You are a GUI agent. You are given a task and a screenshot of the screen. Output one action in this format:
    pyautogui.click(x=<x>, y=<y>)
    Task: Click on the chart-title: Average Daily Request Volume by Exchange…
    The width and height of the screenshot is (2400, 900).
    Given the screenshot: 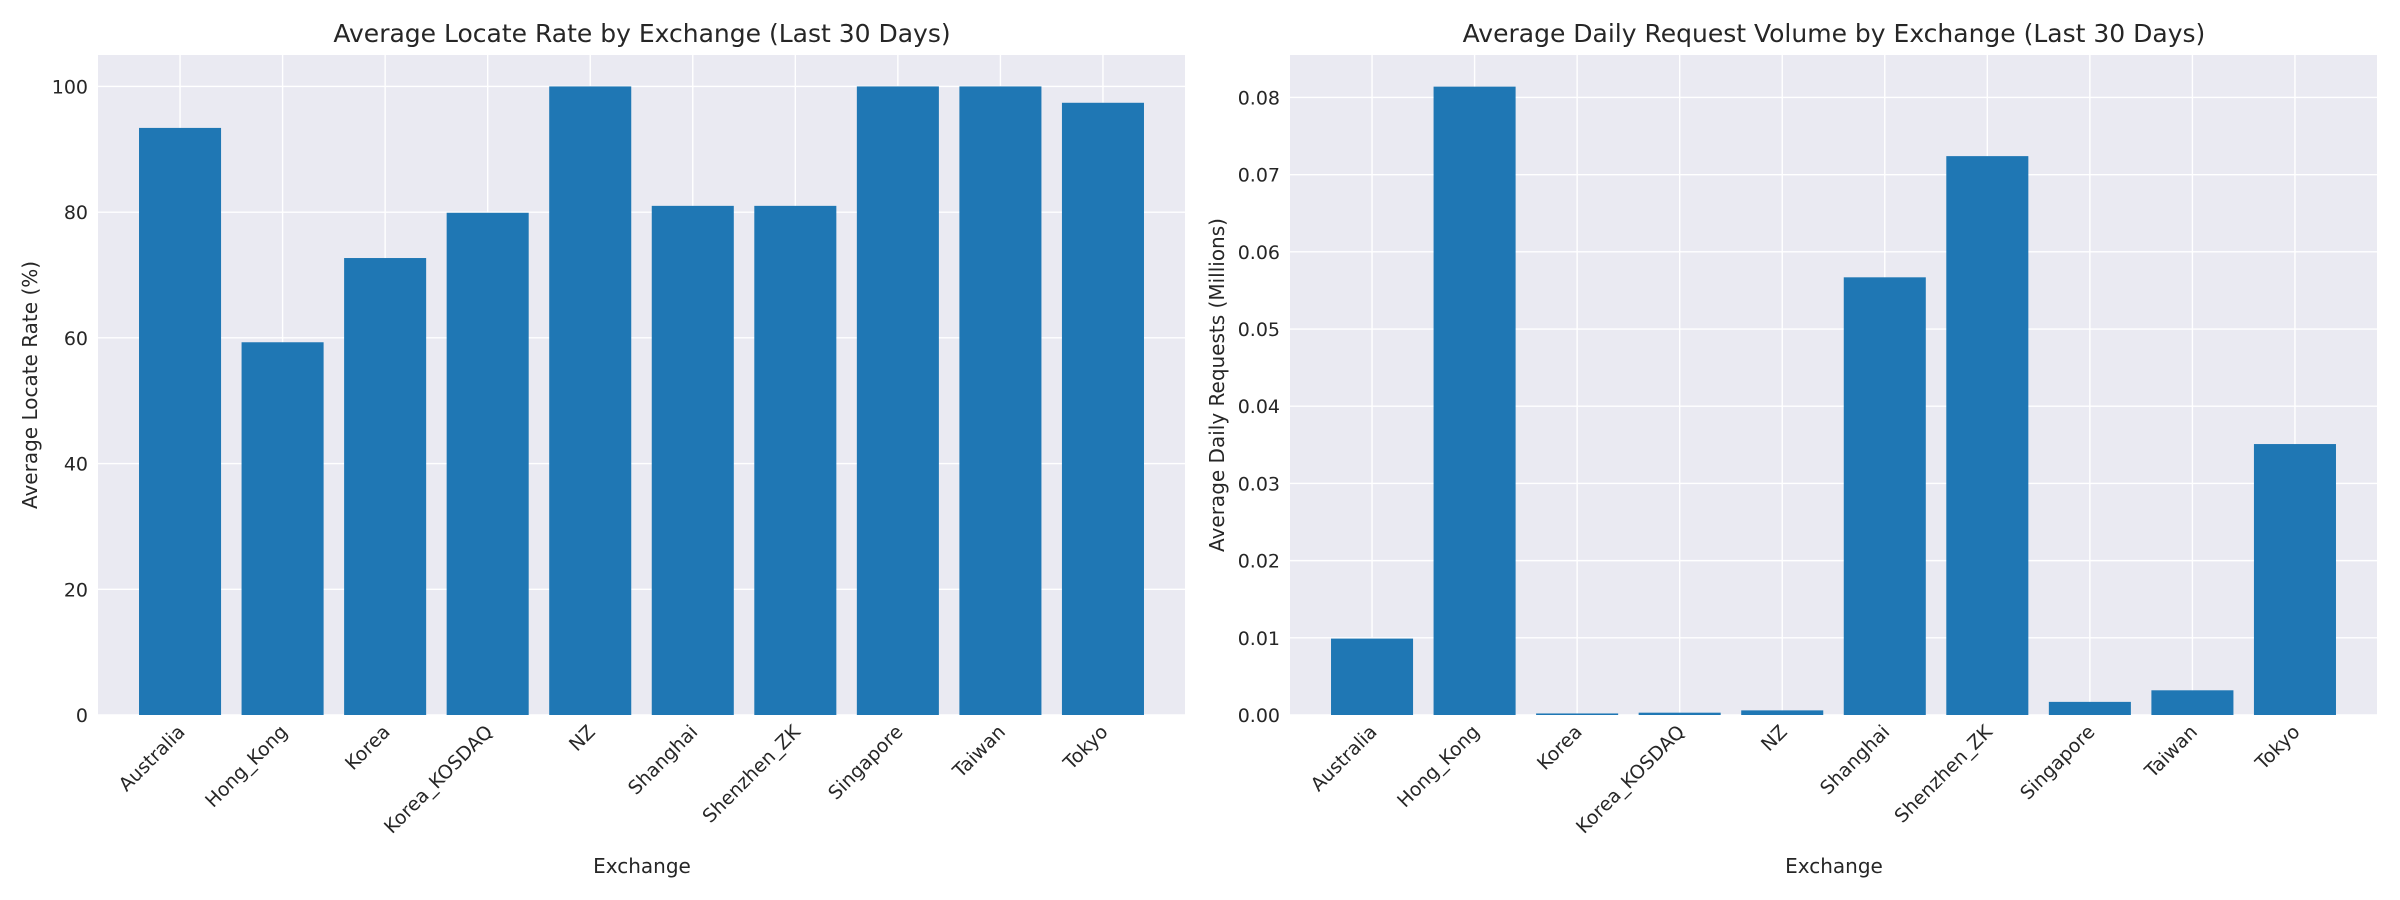 What is the action you would take?
    pyautogui.click(x=1834, y=33)
    